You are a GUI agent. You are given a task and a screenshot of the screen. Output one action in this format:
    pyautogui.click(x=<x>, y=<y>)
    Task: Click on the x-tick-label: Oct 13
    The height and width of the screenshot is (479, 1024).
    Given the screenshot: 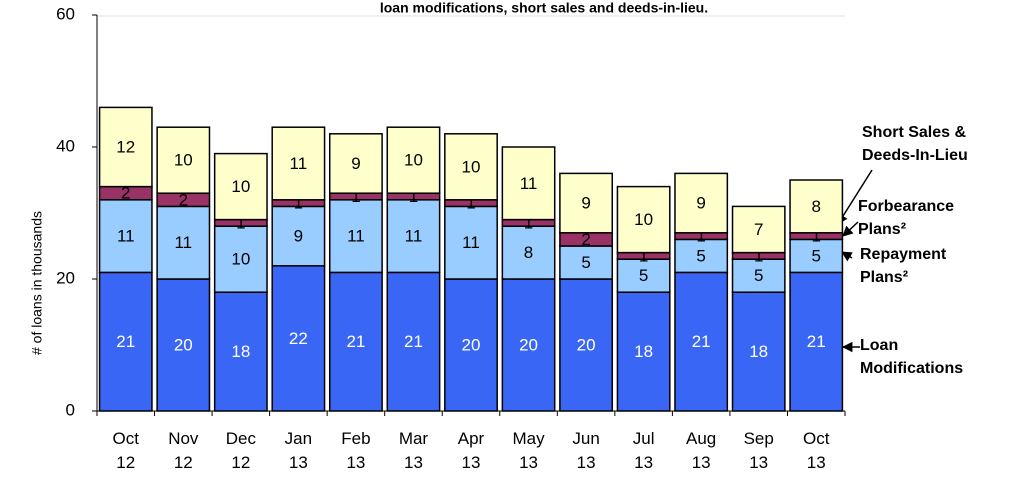 What is the action you would take?
    pyautogui.click(x=816, y=450)
    